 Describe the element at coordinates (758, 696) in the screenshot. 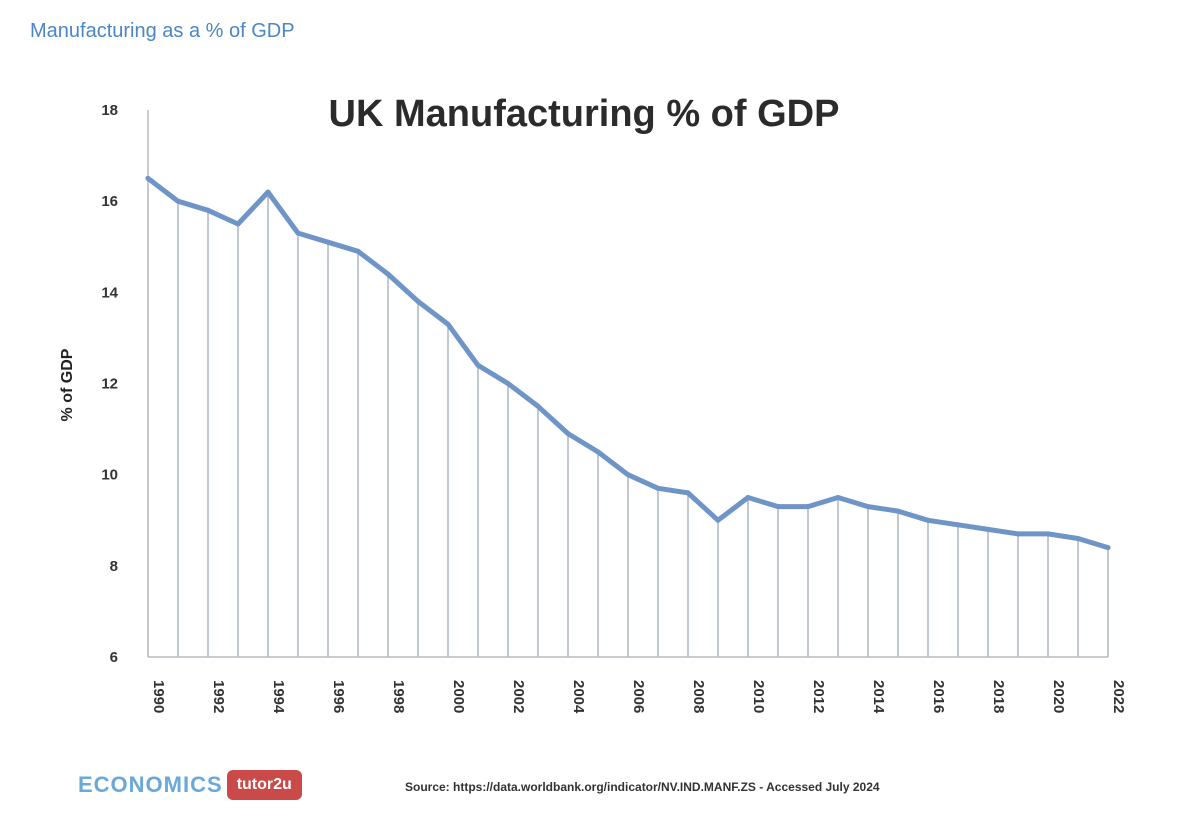

I see `x-tick-label: 2010` at that location.